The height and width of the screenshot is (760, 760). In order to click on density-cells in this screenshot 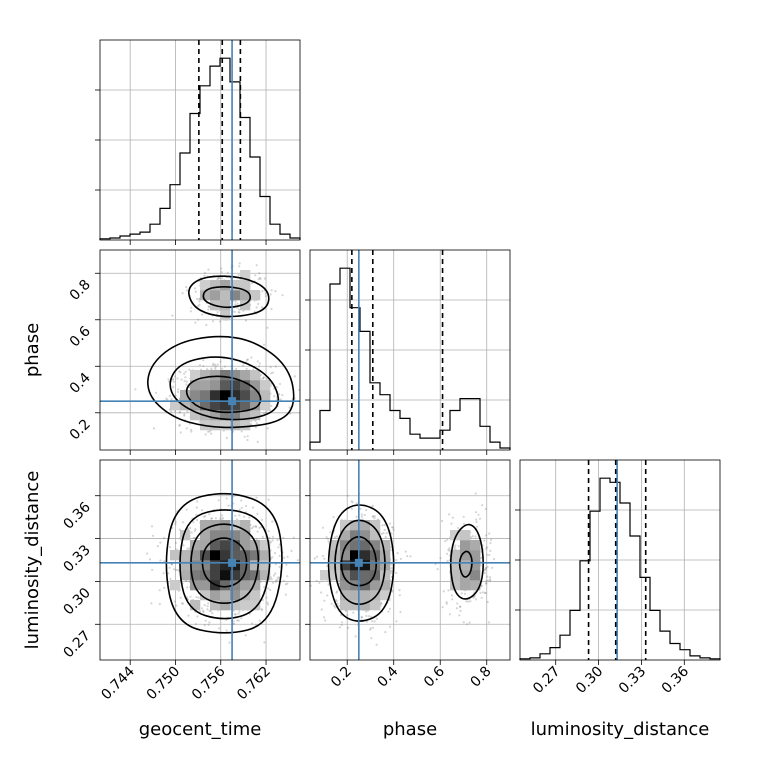, I will do `click(220, 565)`.